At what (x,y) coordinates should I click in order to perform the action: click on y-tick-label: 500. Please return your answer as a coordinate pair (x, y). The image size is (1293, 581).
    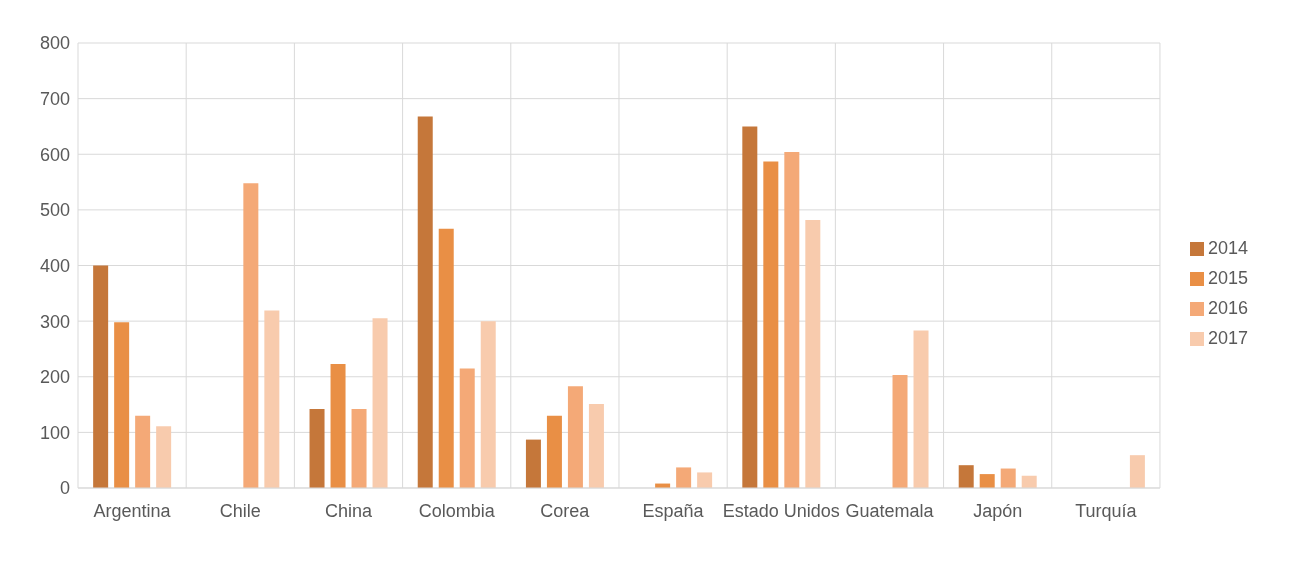
    Looking at the image, I should click on (54, 210).